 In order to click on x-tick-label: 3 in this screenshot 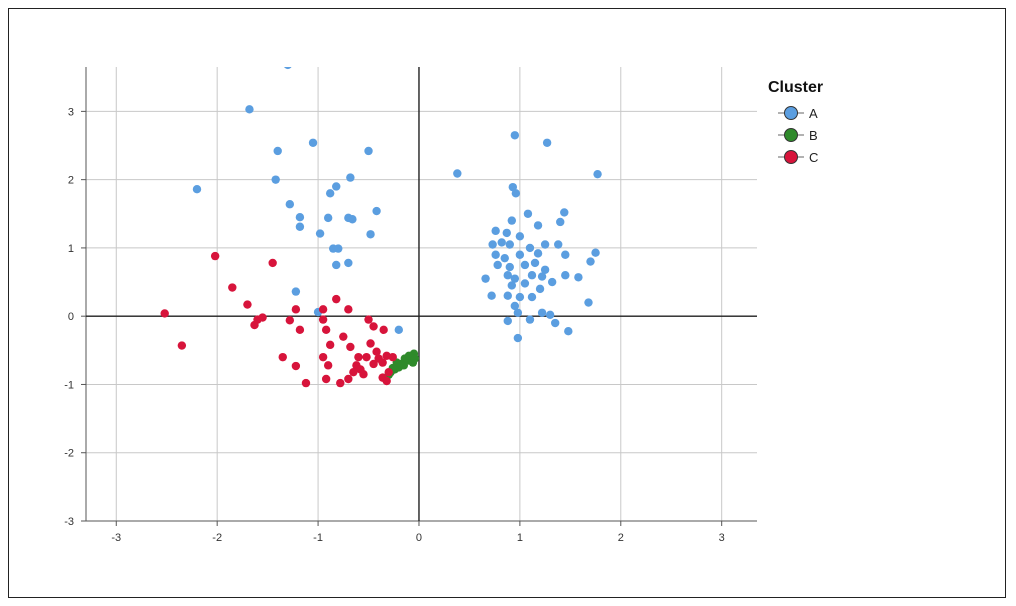, I will do `click(722, 538)`.